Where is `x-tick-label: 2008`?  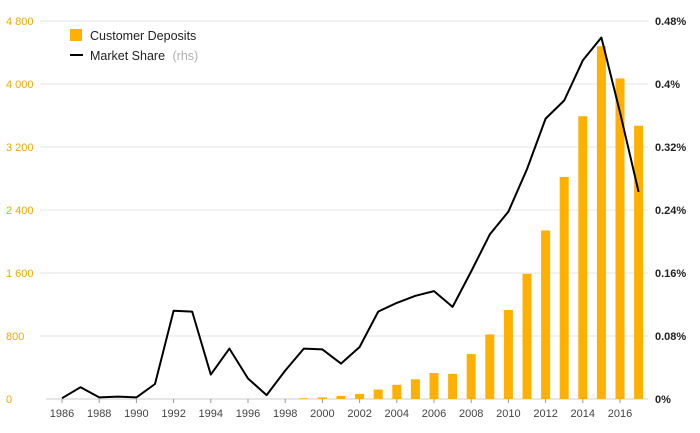 x-tick-label: 2008 is located at coordinates (471, 414).